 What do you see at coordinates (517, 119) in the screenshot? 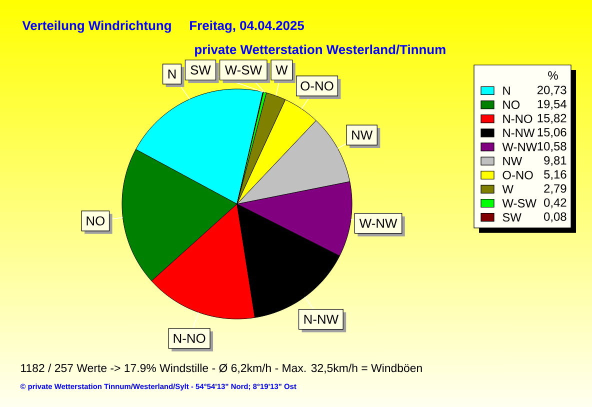
I see `legend-label: N-NO` at bounding box center [517, 119].